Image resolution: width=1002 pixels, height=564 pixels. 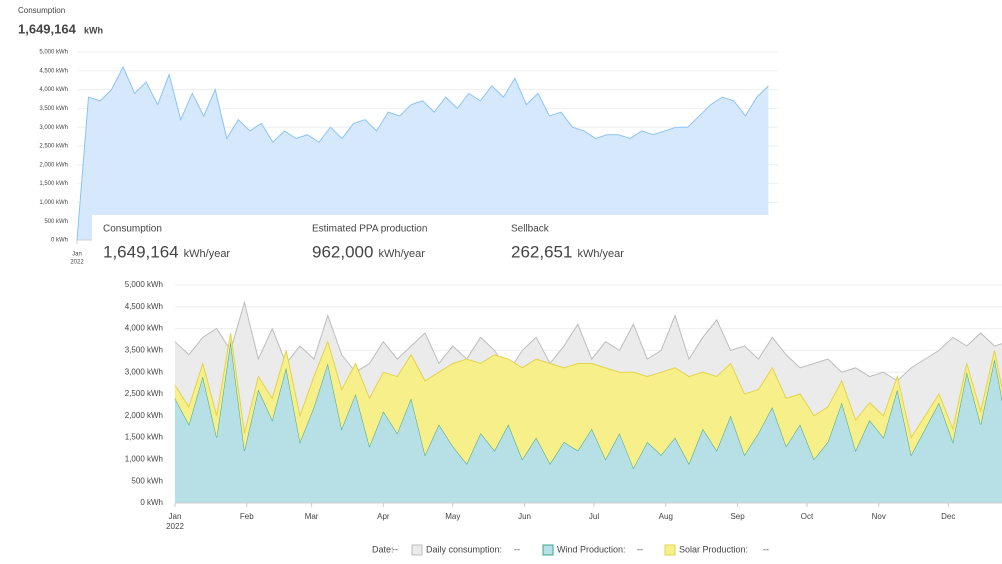 What do you see at coordinates (342, 251) in the screenshot?
I see `stat-value: 962,000` at bounding box center [342, 251].